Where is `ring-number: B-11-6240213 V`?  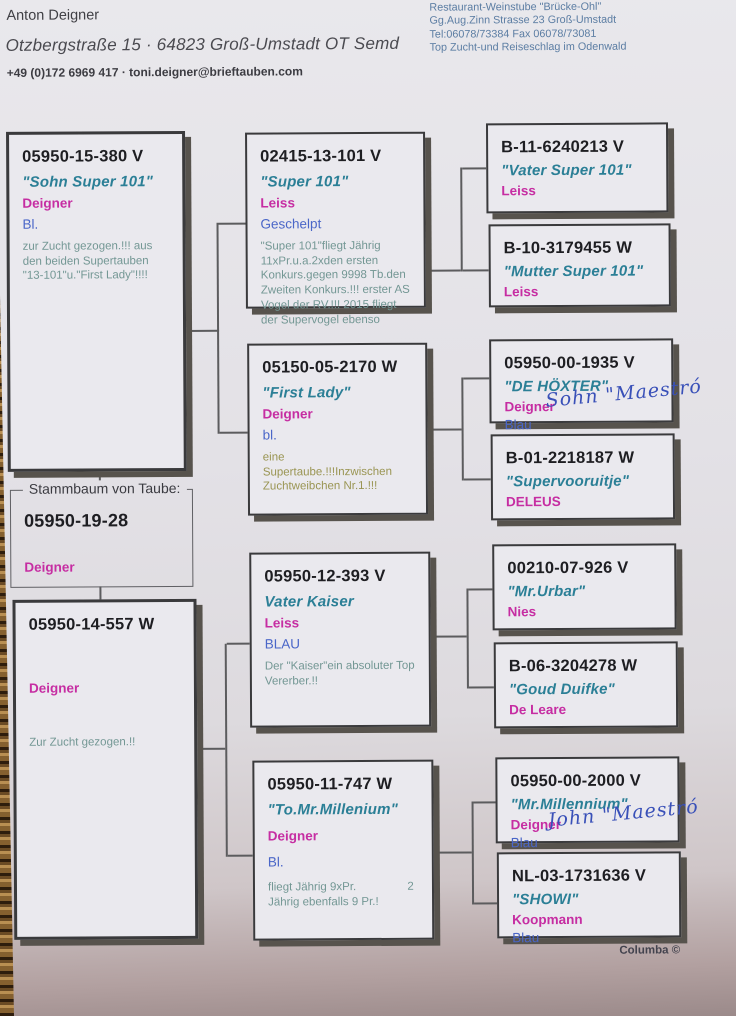
ring-number: B-11-6240213 V is located at coordinates (563, 147).